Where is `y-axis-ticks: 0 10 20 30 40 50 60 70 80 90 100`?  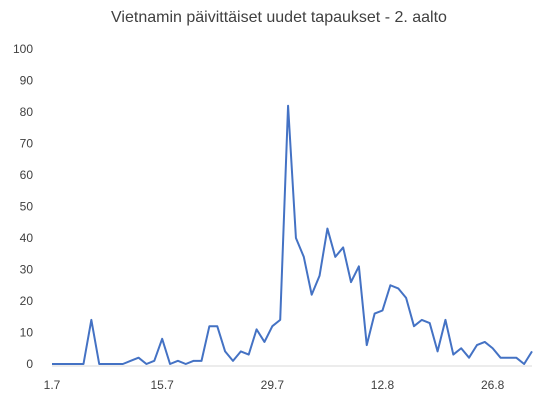
y-axis-ticks: 0 10 20 30 40 50 60 70 80 90 100 is located at coordinates (23, 206).